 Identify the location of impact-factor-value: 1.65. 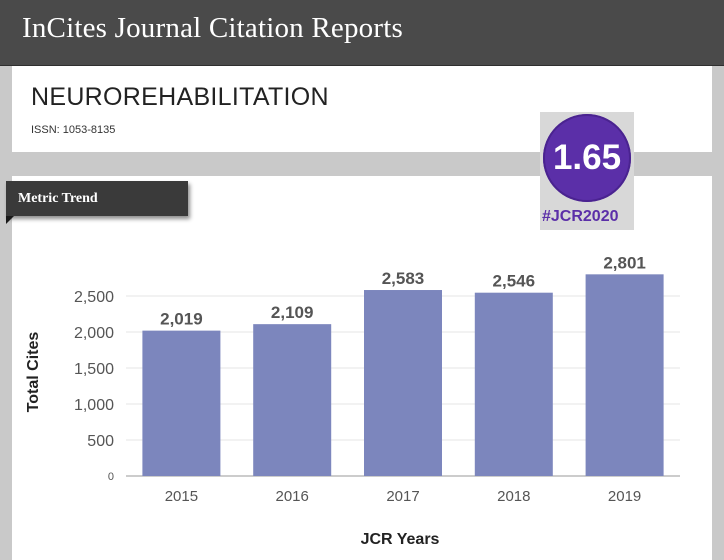
(587, 157).